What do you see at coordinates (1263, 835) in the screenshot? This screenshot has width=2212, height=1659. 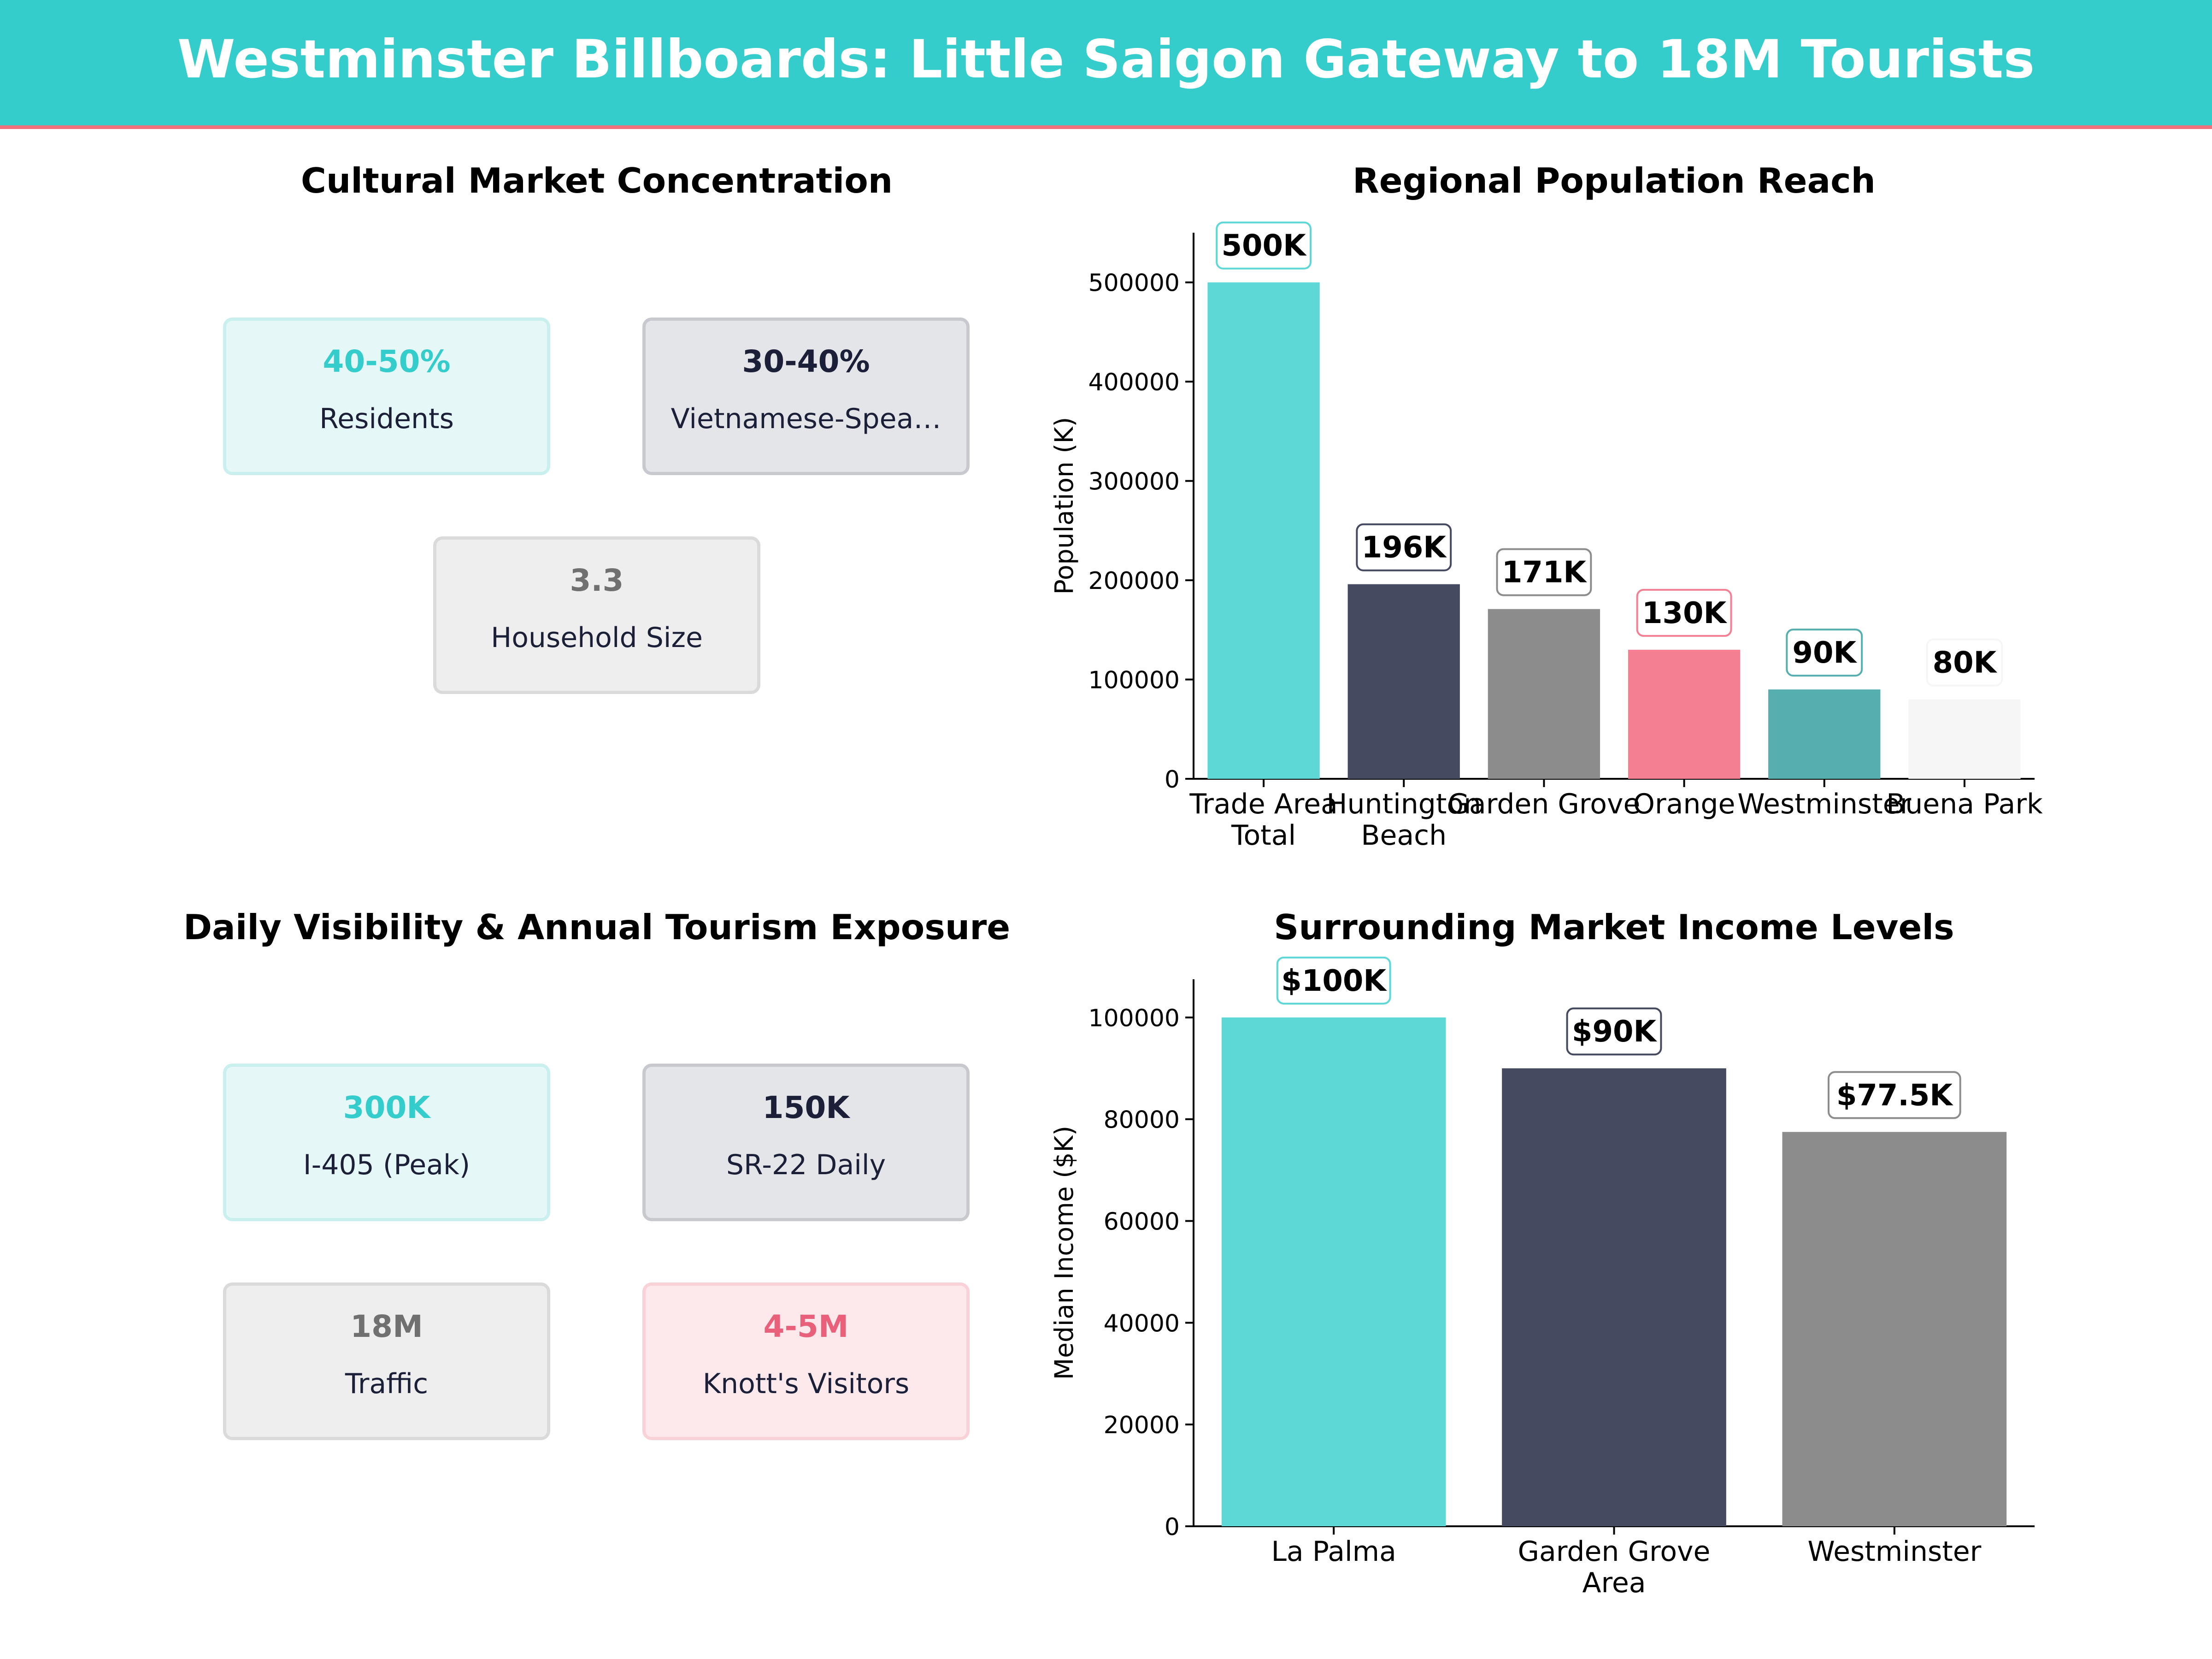 I see `x-tick-label: Total` at bounding box center [1263, 835].